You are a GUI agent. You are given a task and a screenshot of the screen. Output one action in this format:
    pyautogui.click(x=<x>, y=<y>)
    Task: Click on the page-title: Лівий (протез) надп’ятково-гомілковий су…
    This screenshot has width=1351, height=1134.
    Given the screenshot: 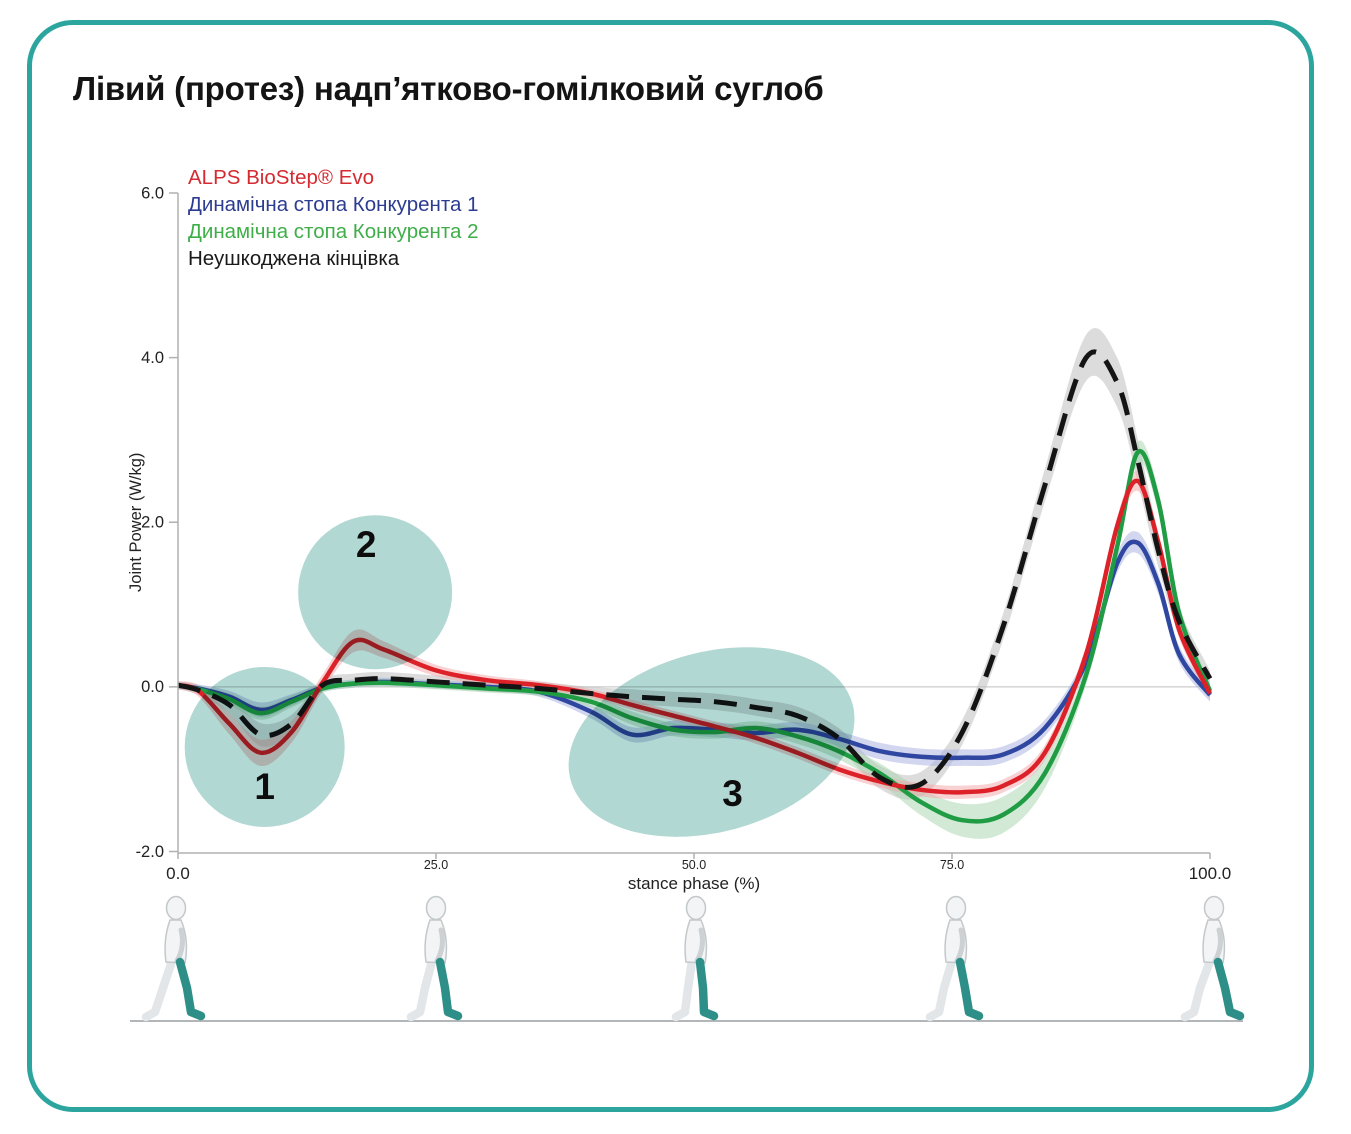 What is the action you would take?
    pyautogui.click(x=448, y=88)
    